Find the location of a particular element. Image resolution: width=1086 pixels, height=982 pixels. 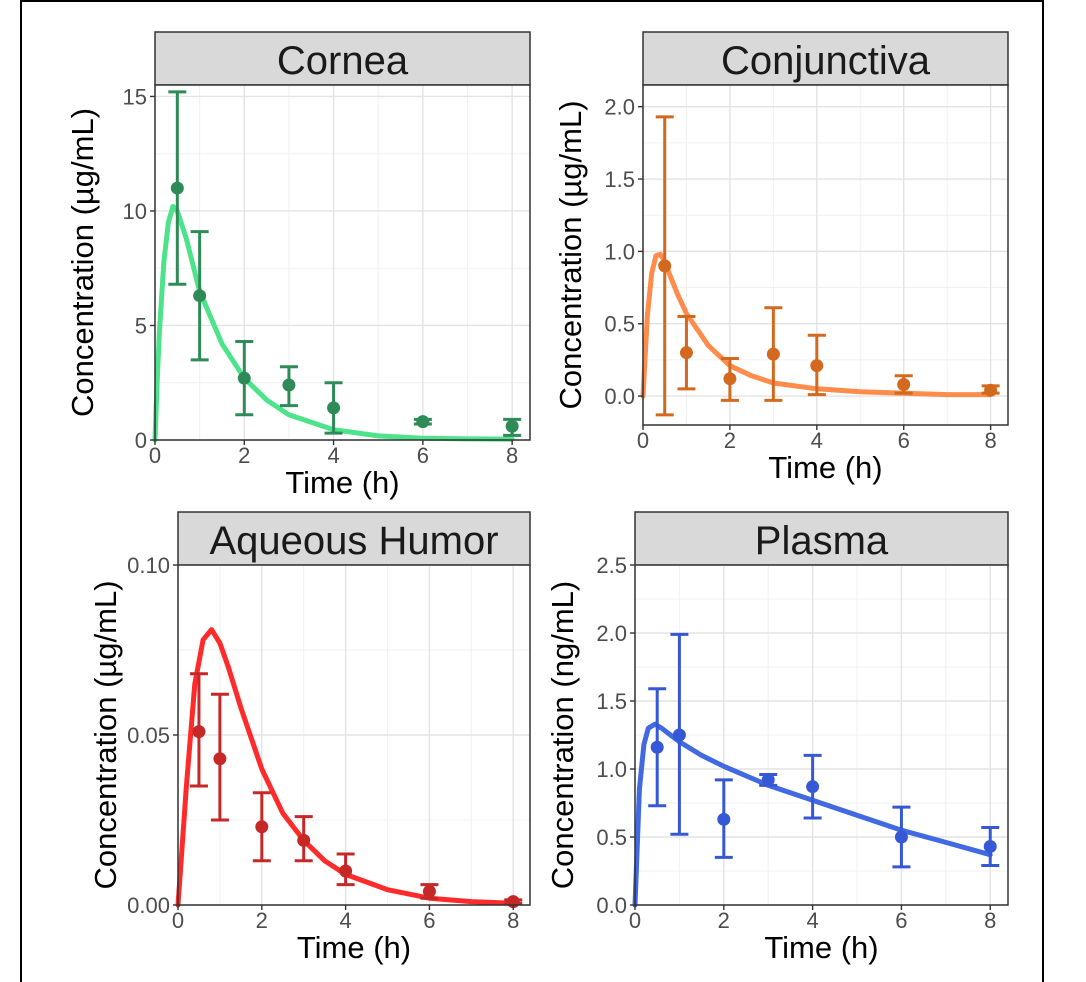

axis-ticks: 0 2 4 6 8 0.00 0.05 0.10 is located at coordinates (323, 743).